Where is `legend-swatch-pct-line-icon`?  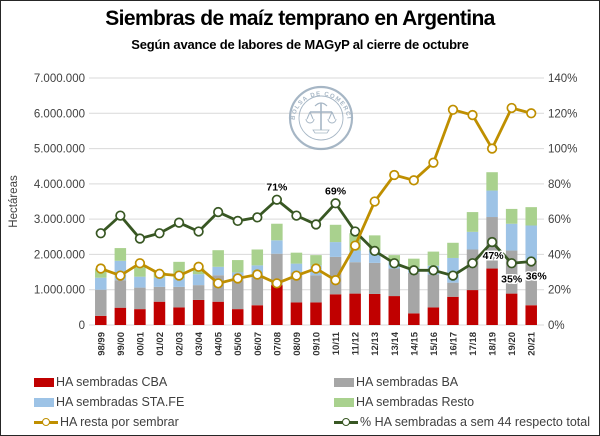
legend-swatch-pct-line-icon is located at coordinates (346, 422).